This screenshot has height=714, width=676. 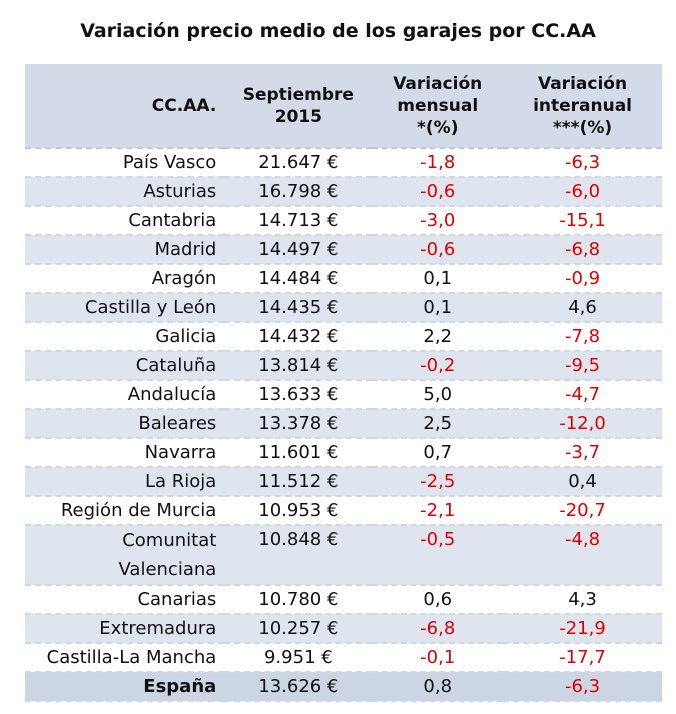 I want to click on yearly-variation-cell: -20,7, so click(x=582, y=511).